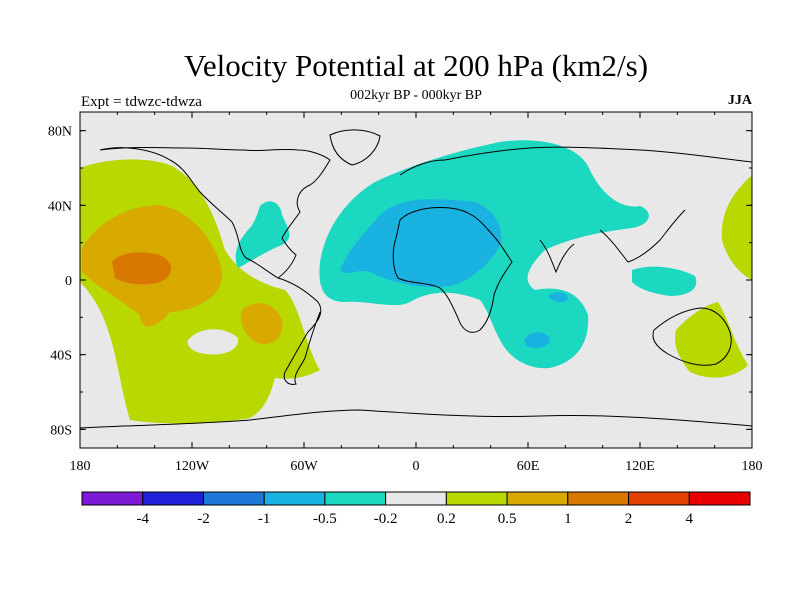 Image resolution: width=800 pixels, height=600 pixels. Describe the element at coordinates (558, 297) in the screenshot. I see `contour-indian-neg05-a` at that location.